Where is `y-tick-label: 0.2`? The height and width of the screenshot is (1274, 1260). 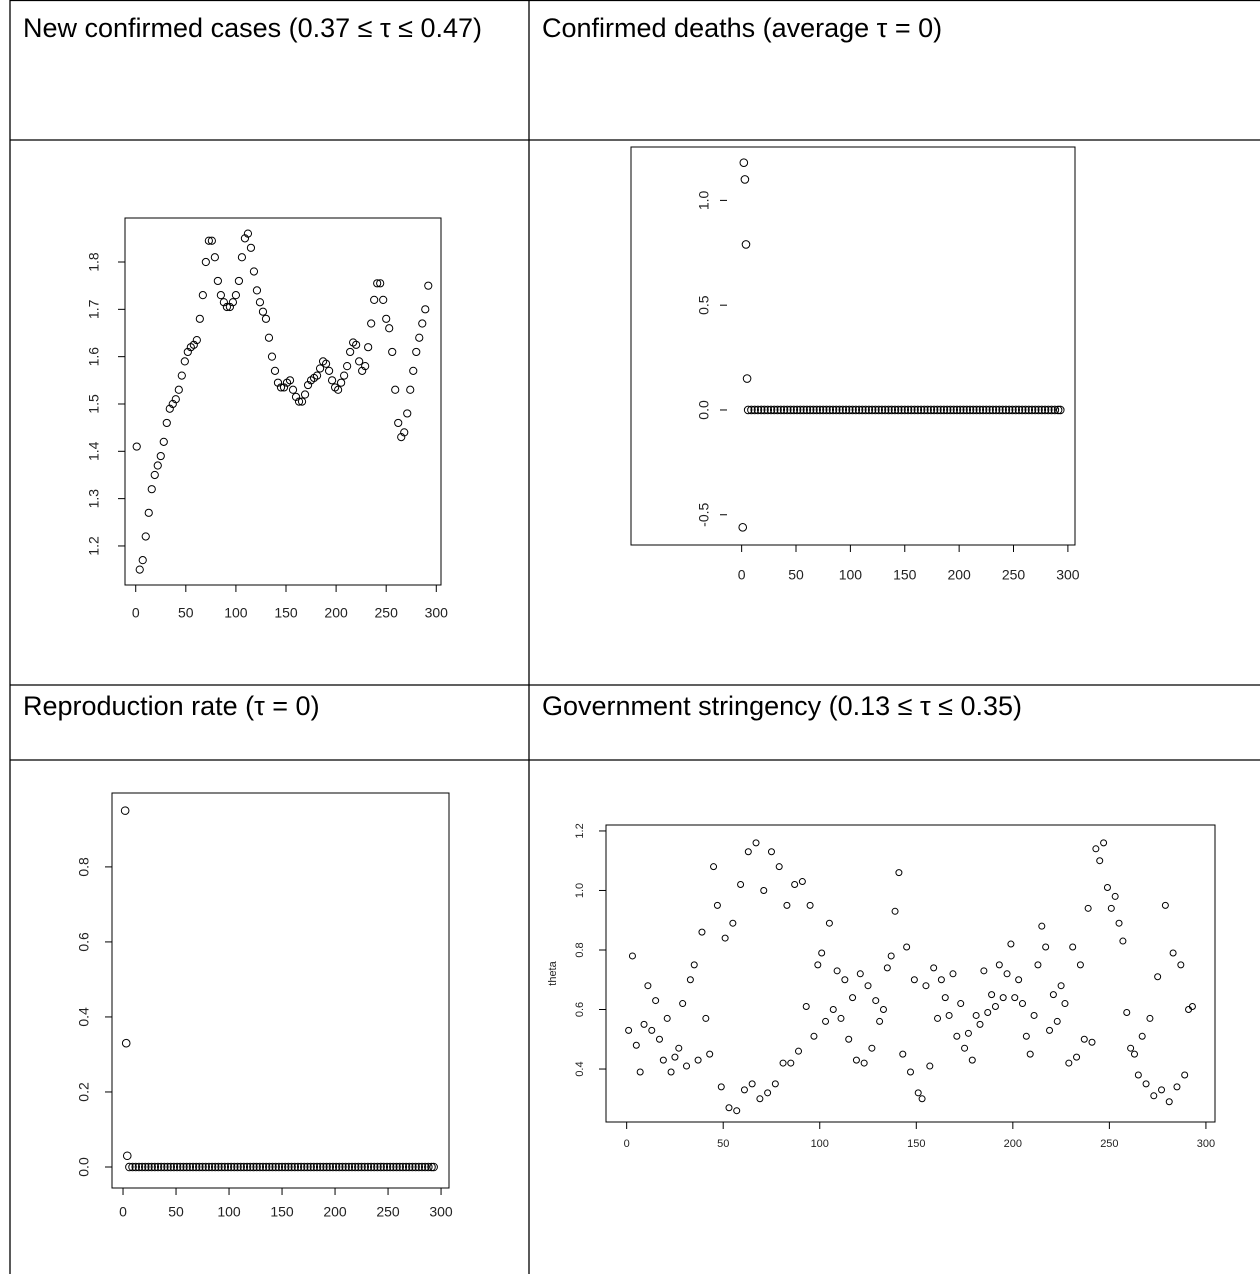
y-tick-label: 0.2 is located at coordinates (84, 1092).